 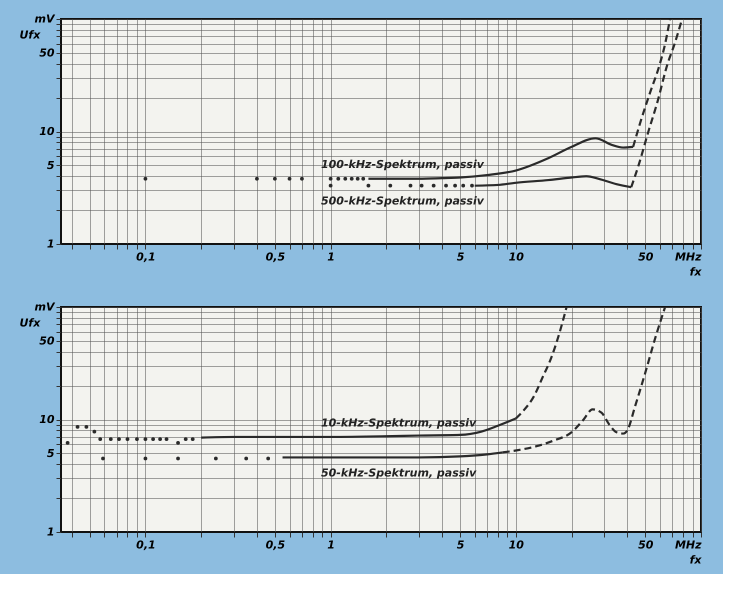 What do you see at coordinates (399, 473) in the screenshot?
I see `series-label: 50-kHz-Spektrum, passiv` at bounding box center [399, 473].